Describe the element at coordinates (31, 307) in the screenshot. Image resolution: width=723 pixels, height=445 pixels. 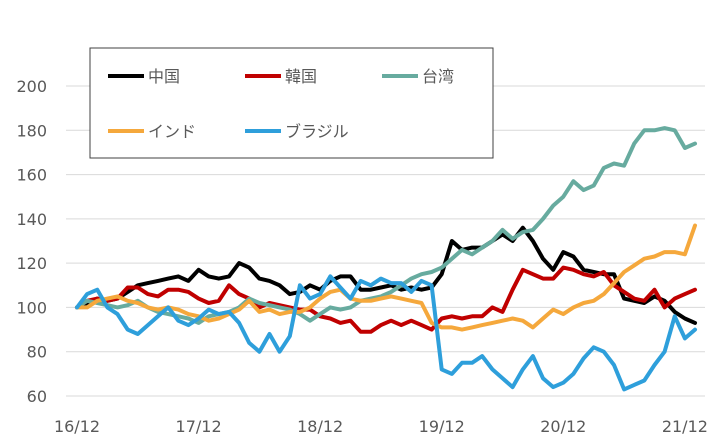
I see `y-tick-label-100: 100` at that location.